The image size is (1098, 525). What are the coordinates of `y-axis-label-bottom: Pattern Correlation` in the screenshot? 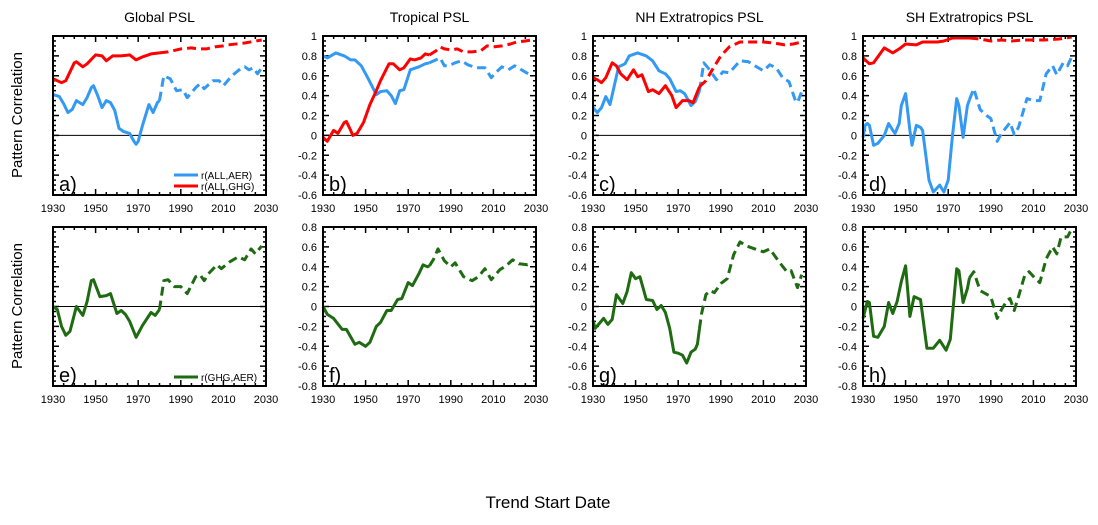 It's located at (17, 306).